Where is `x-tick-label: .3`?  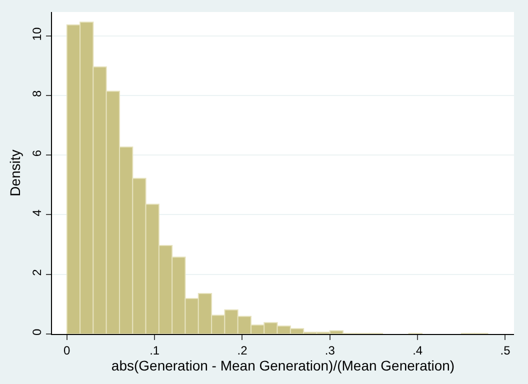 x-tick-label: .3 is located at coordinates (330, 350).